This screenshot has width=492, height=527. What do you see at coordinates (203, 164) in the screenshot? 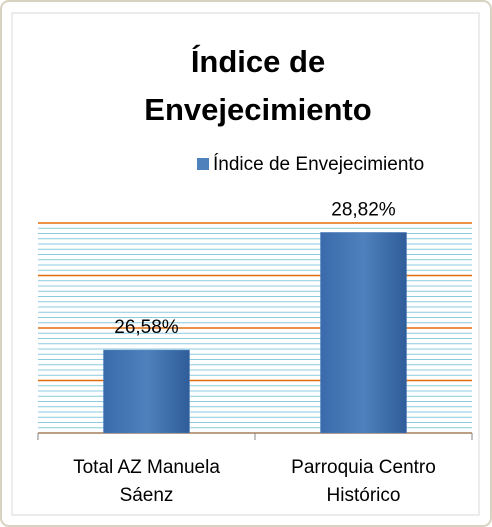
I see `legend-swatch` at bounding box center [203, 164].